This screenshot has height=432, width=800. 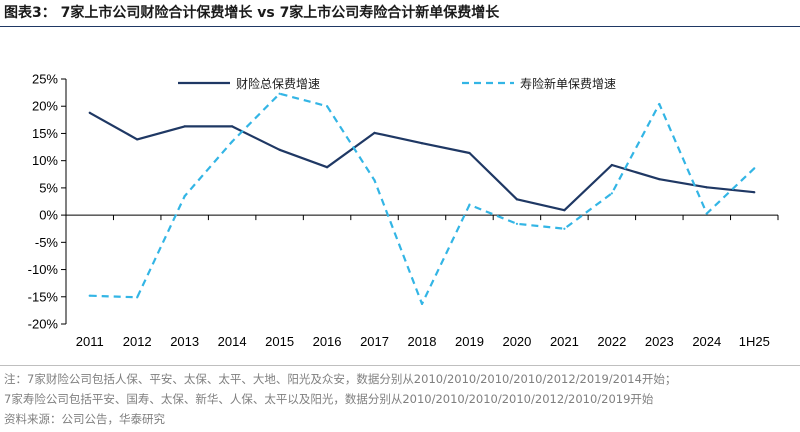 What do you see at coordinates (252, 13) in the screenshot?
I see `figure-title: 图表3： 7家上市公司财险合计保费增长 vs 7家上市公司寿险合计新单保费增长` at bounding box center [252, 13].